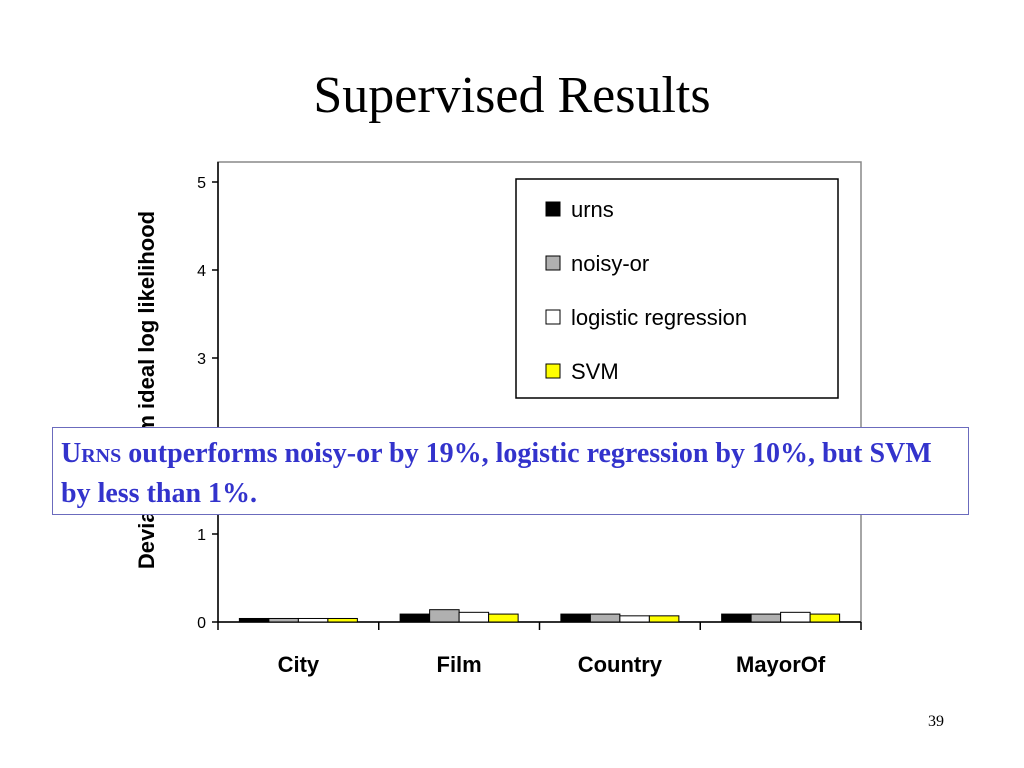  I want to click on x-tick-label: Country, so click(620, 664).